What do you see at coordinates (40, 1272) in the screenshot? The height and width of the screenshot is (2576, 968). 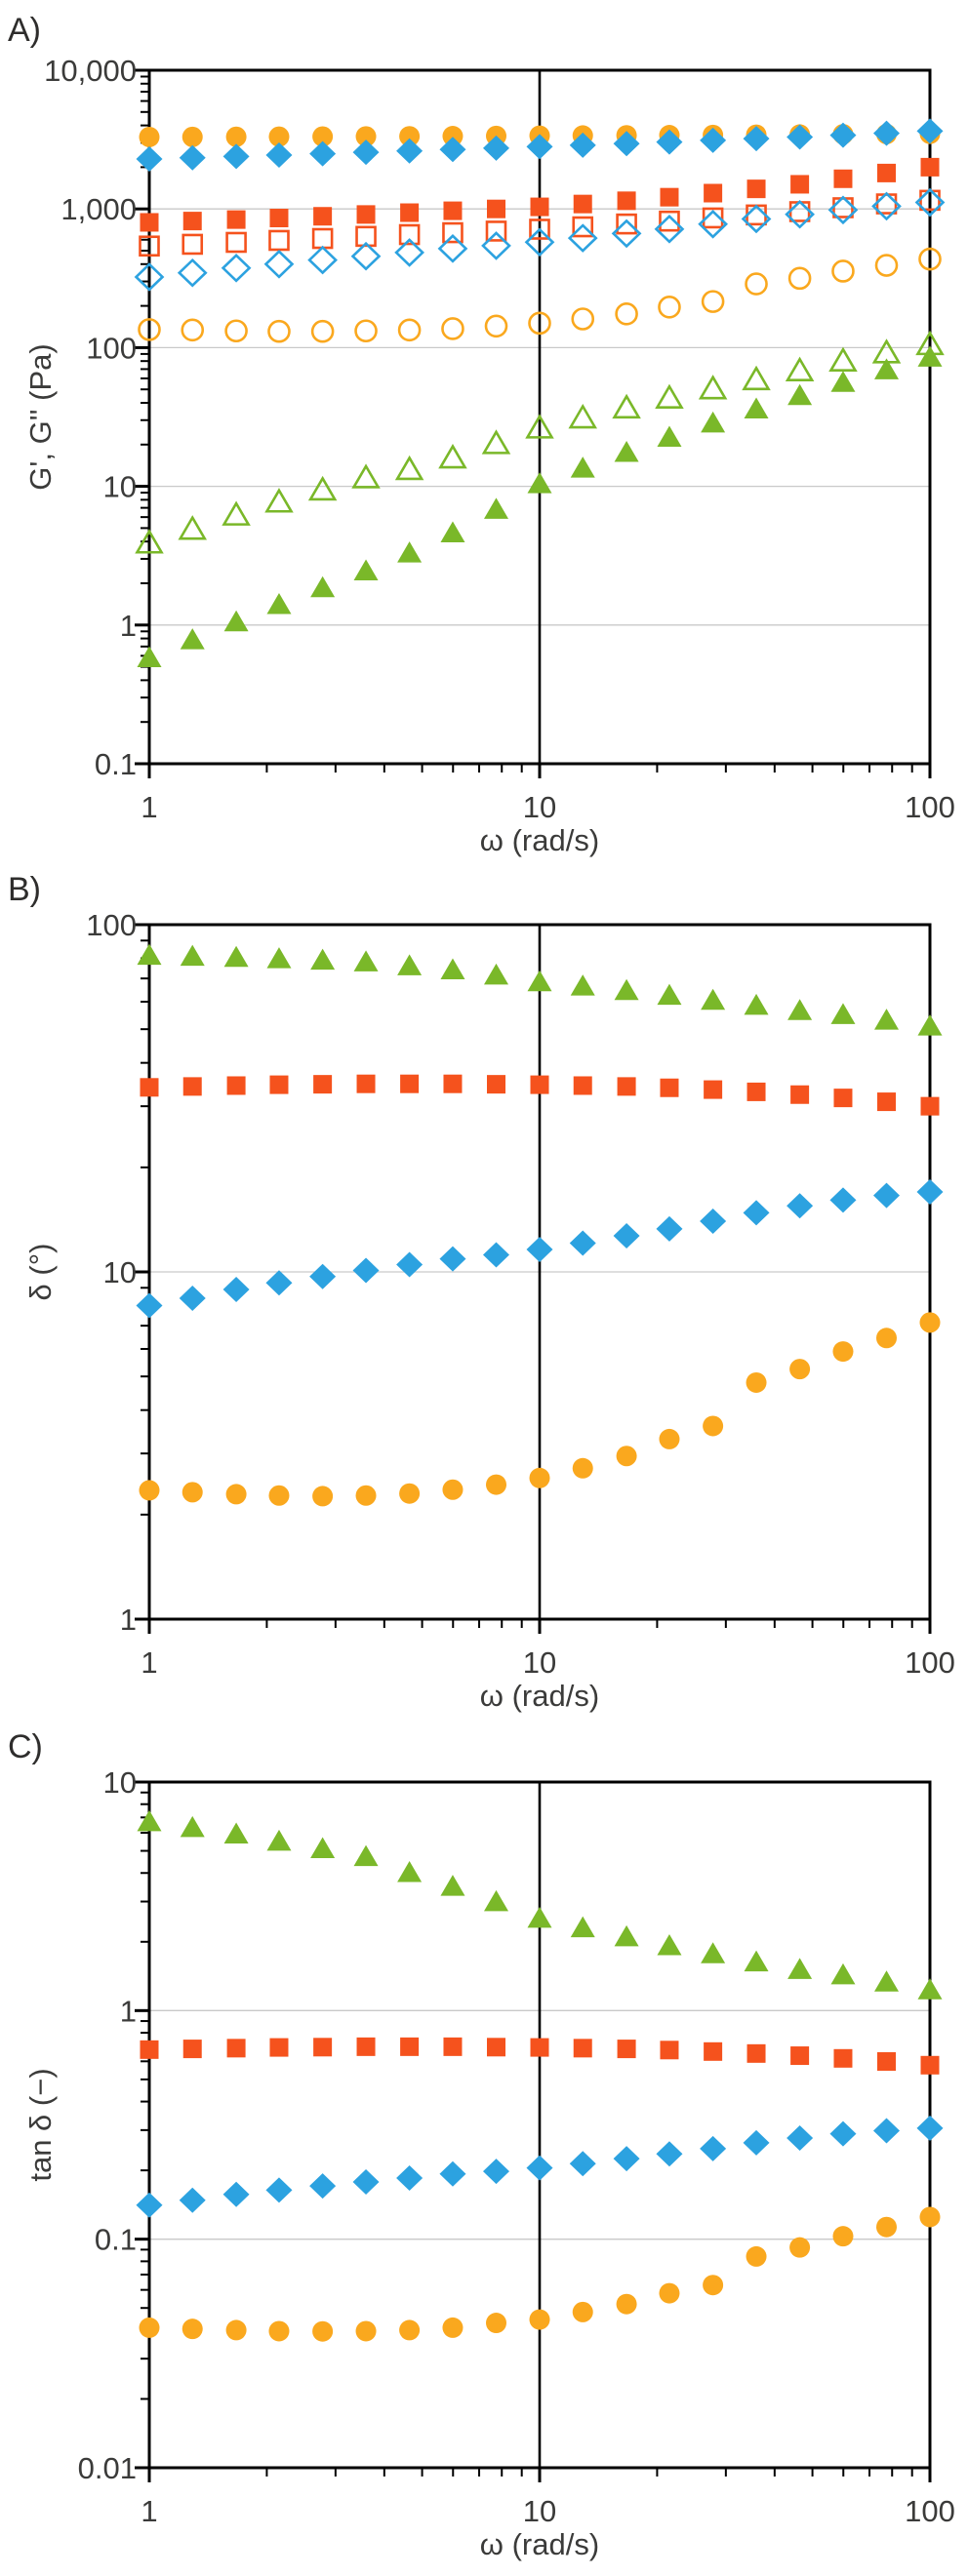 I see `y-axis-label: δ (°)` at bounding box center [40, 1272].